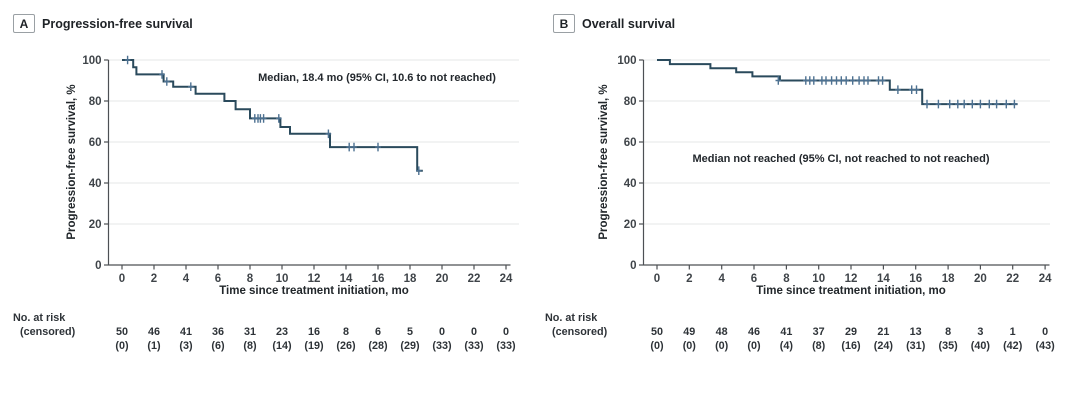 This screenshot has width=1080, height=400. I want to click on risk-at-risk-value: 5, so click(410, 332).